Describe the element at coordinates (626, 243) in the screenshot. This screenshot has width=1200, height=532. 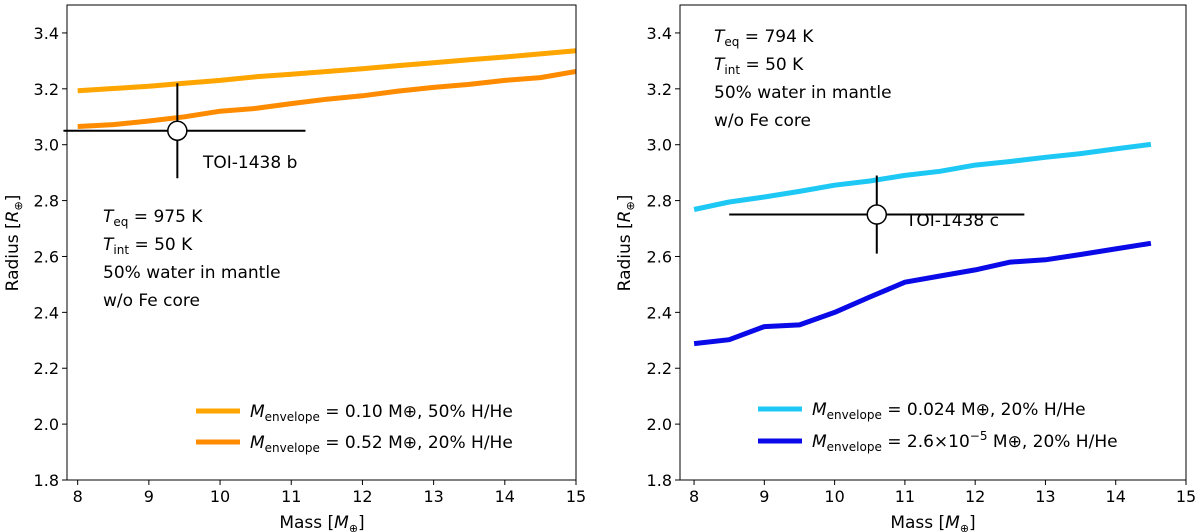
I see `right-y-axis-label: Radius [R⊕]` at that location.